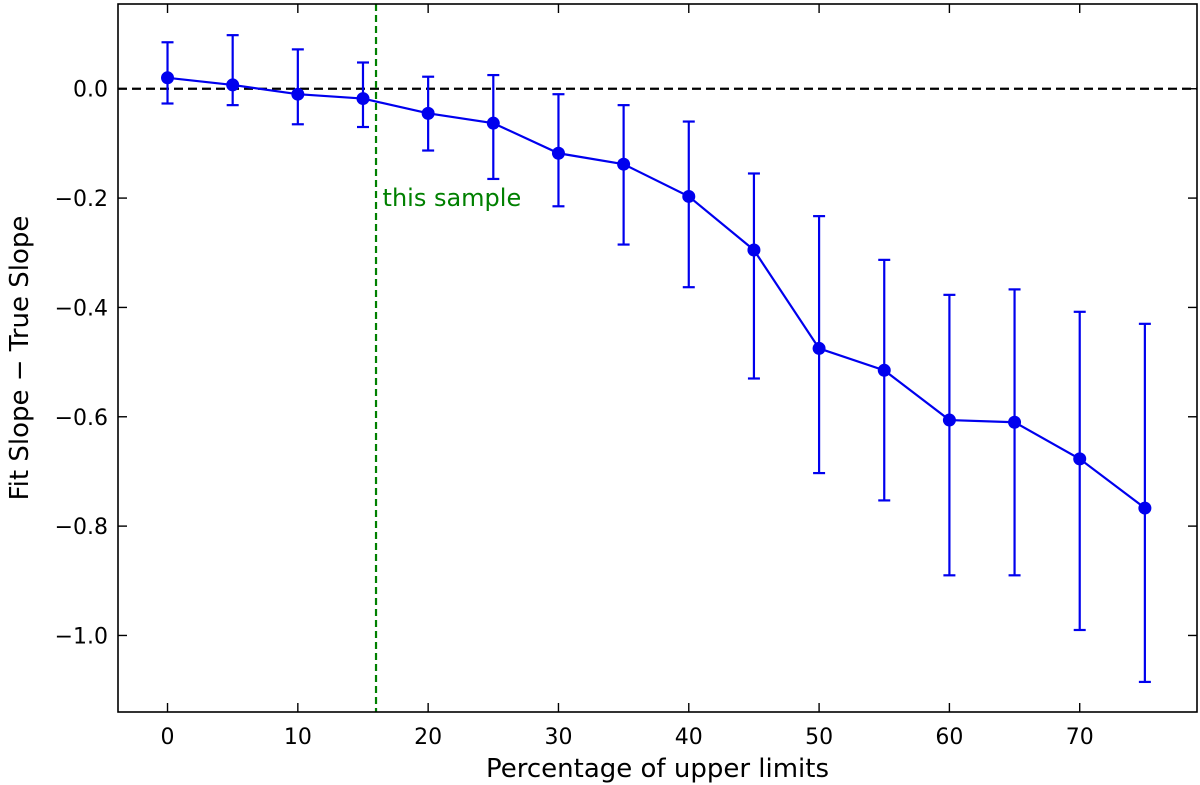 This screenshot has height=785, width=1200. What do you see at coordinates (428, 737) in the screenshot?
I see `x-tick-label: 20` at bounding box center [428, 737].